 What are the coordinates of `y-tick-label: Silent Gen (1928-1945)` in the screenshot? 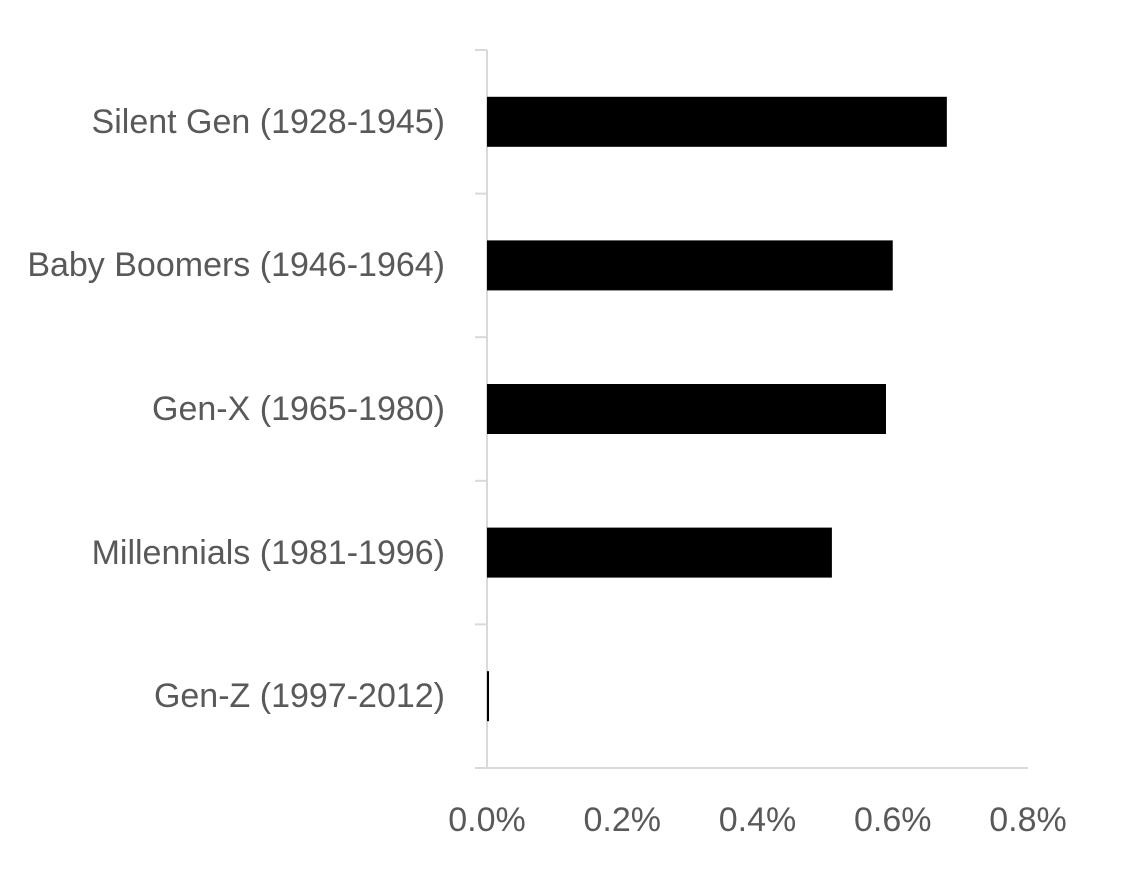 It's located at (268, 121).